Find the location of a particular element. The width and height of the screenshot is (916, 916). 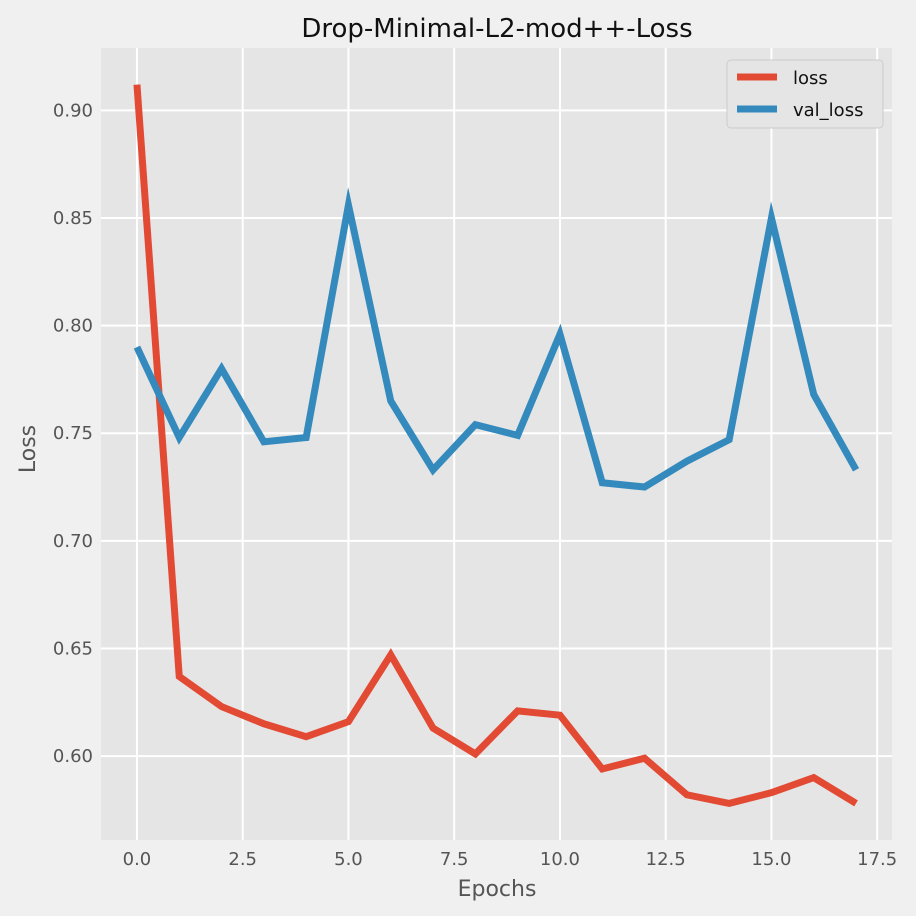

x-tick-label: 2.5 is located at coordinates (242, 859).